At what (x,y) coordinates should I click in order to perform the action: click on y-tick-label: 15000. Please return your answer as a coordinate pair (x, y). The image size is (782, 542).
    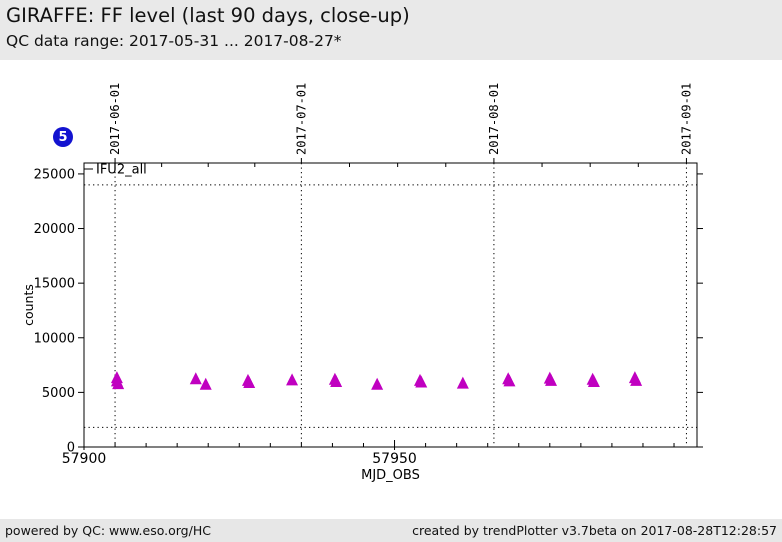
    Looking at the image, I should click on (54, 284).